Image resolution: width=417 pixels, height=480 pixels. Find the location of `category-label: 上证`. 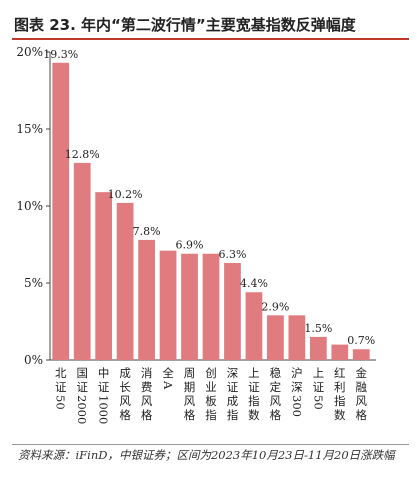

category-label: 上证 is located at coordinates (319, 380).